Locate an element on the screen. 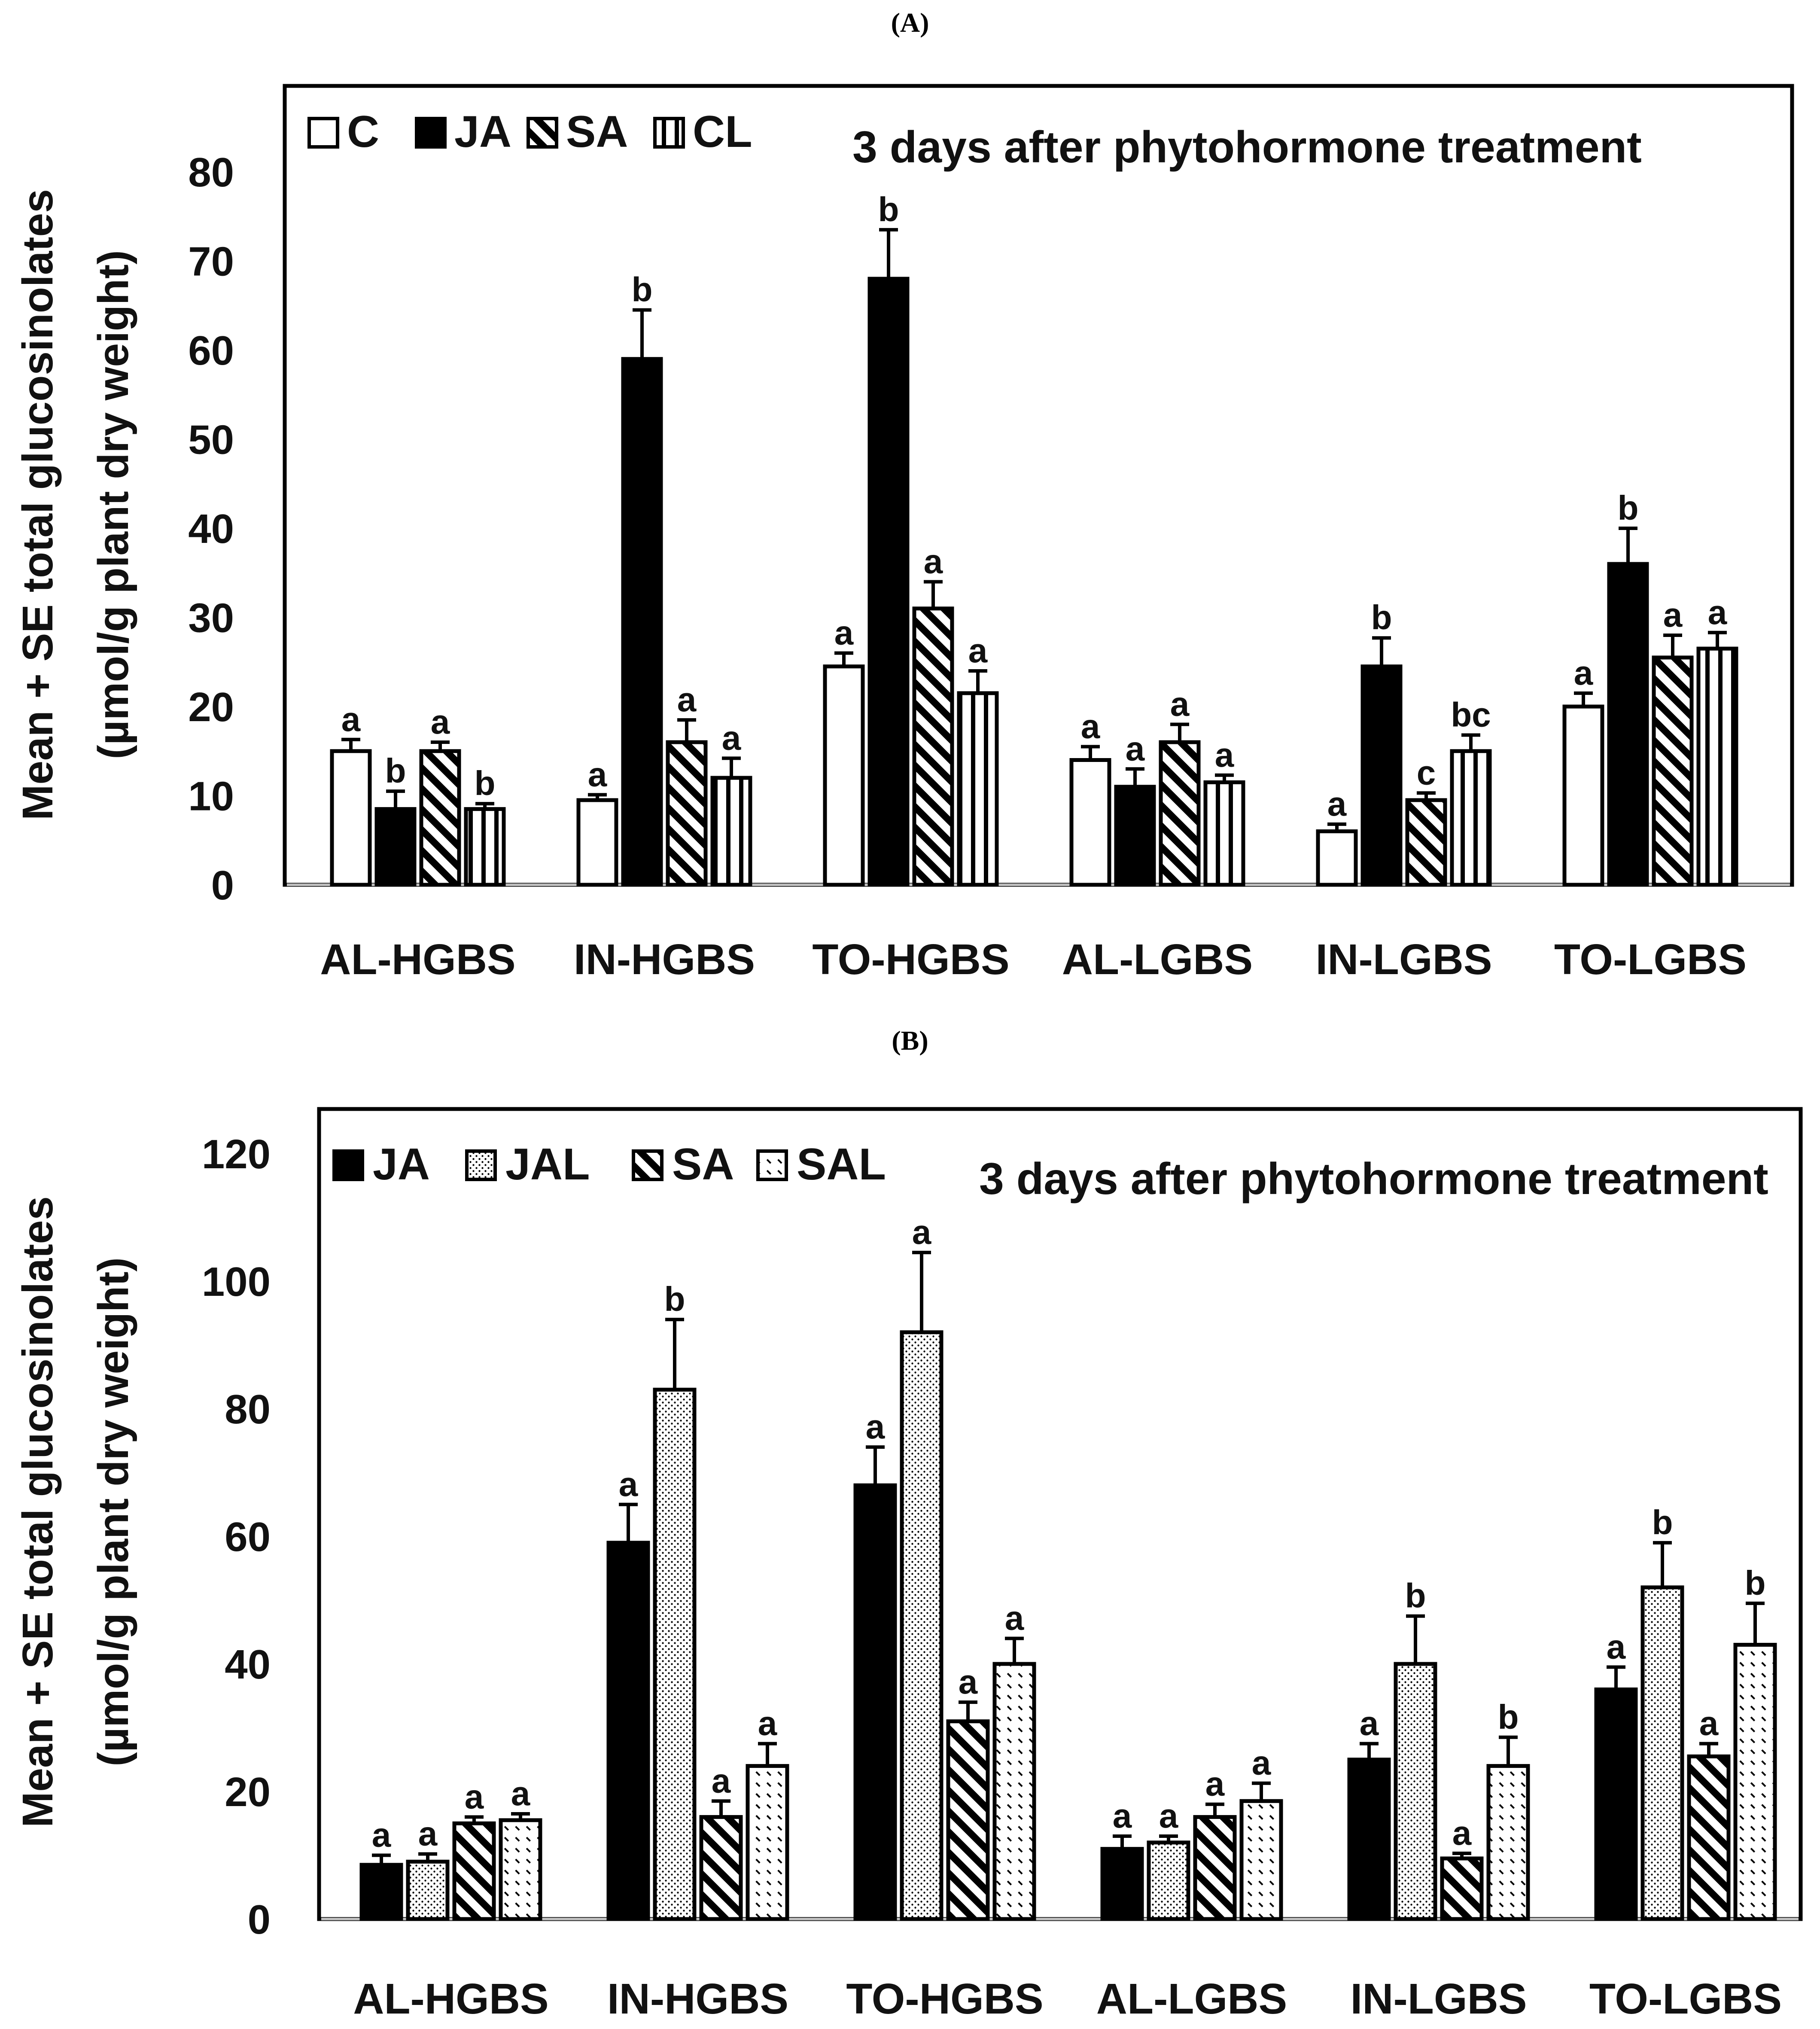  panel-a-ylabel-line2: (µmol/g plant dry weight) is located at coordinates (113, 505).